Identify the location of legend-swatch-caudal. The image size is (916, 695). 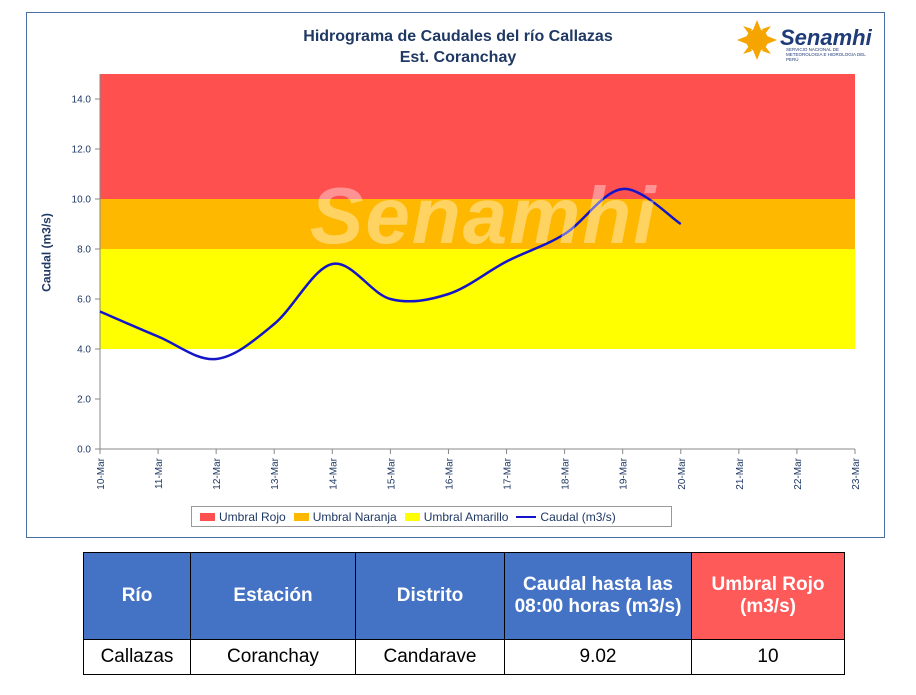
(526, 516).